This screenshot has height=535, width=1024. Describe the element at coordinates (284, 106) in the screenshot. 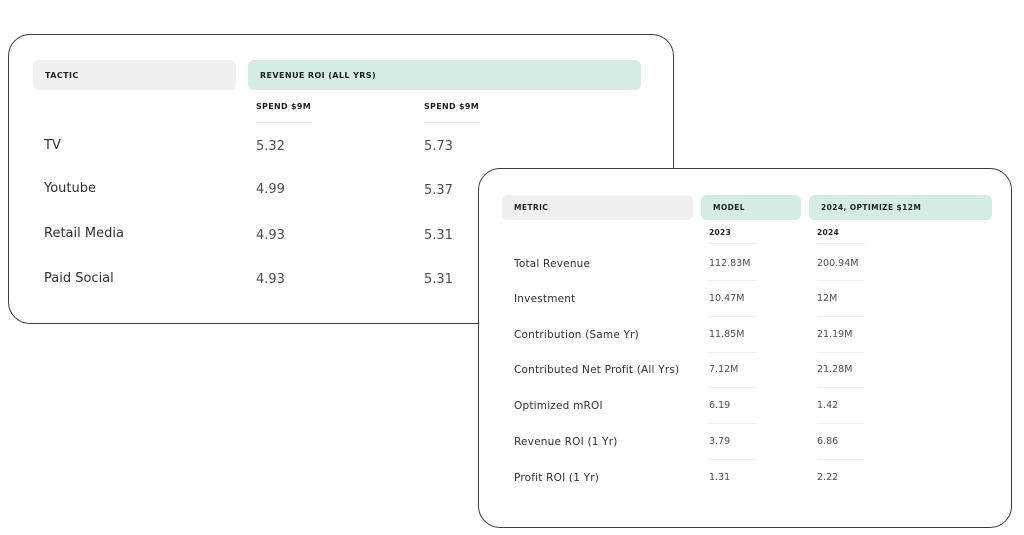

I see `spend-subheader-1: SPEND $9M` at that location.